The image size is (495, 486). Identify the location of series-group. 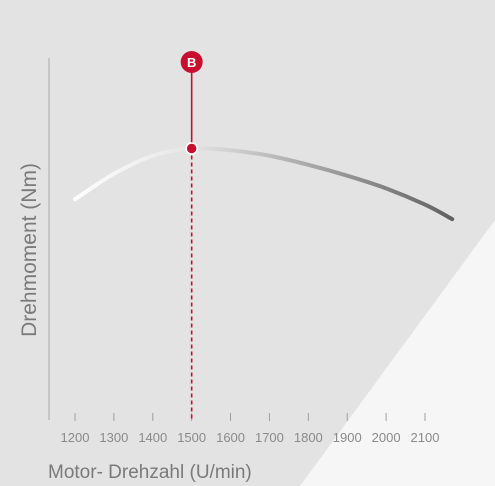
(264, 184).